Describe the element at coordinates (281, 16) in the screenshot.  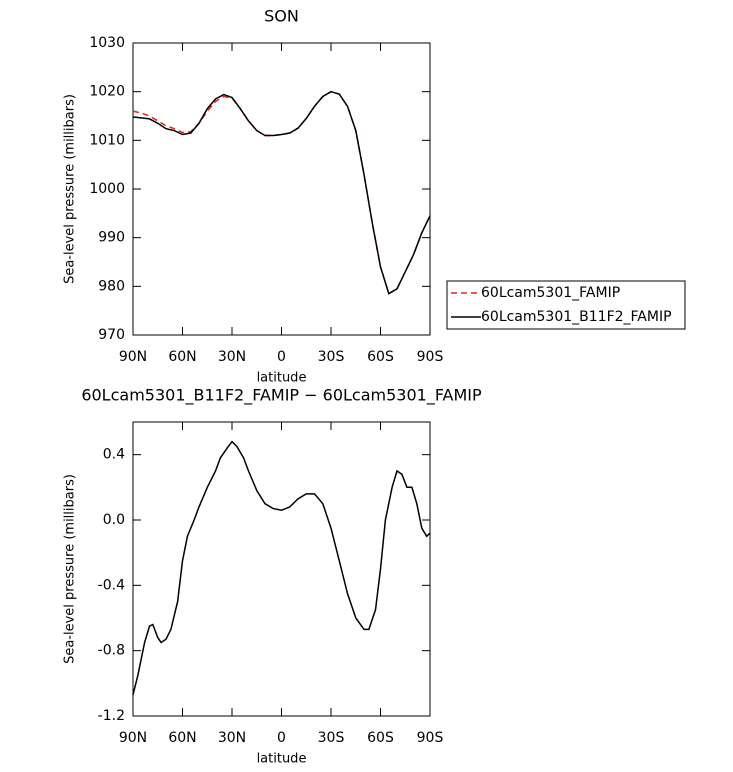
I see `chart-title: SON` at that location.